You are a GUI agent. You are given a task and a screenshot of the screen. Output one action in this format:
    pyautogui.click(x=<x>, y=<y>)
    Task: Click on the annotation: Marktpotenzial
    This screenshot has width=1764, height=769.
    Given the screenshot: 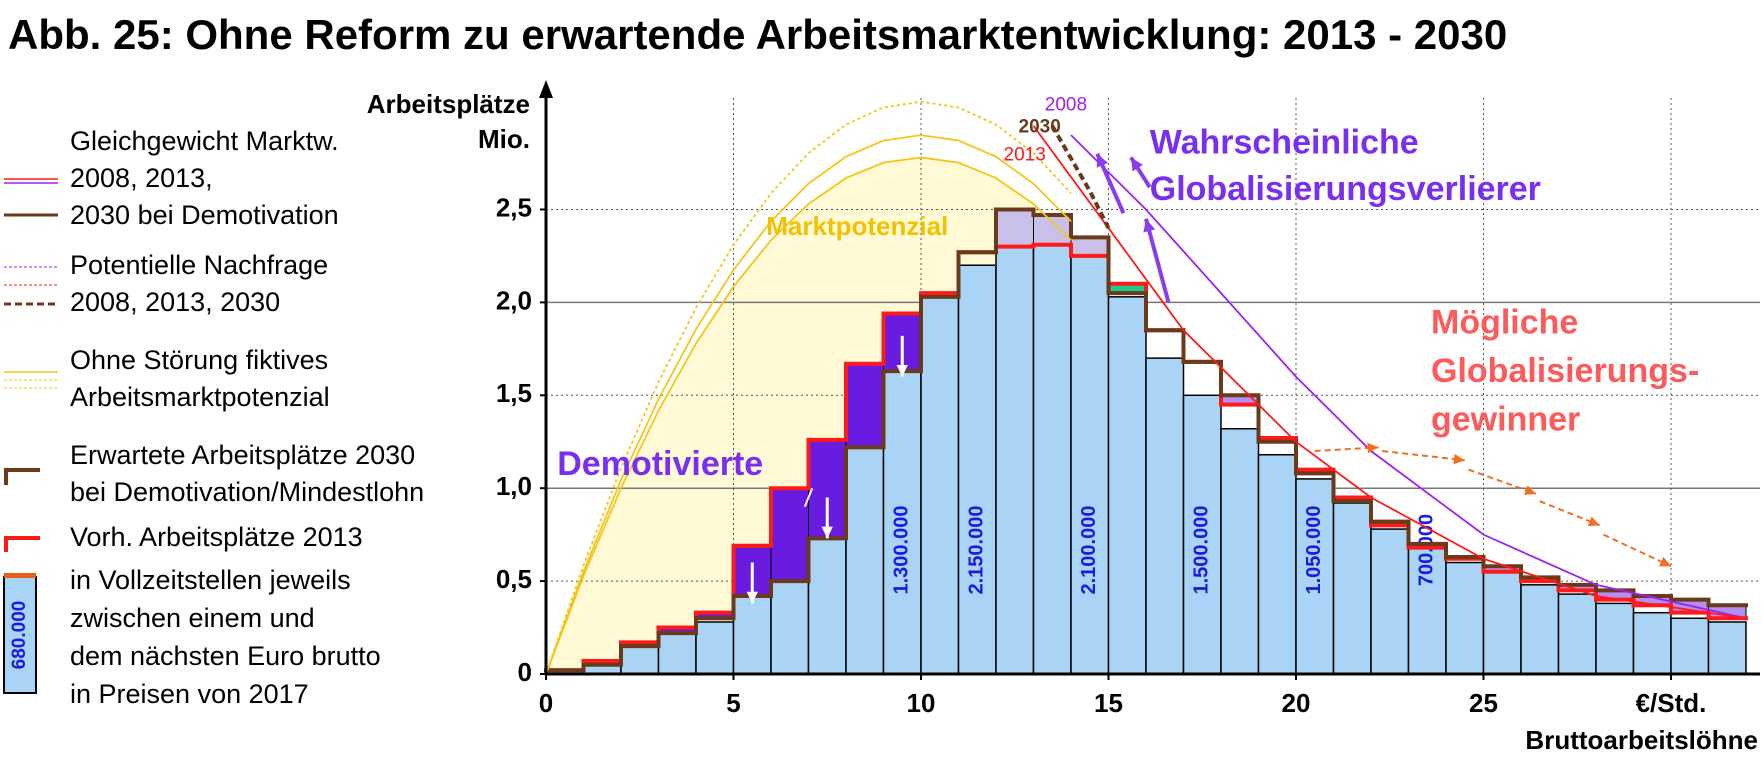 What is the action you would take?
    pyautogui.click(x=857, y=226)
    